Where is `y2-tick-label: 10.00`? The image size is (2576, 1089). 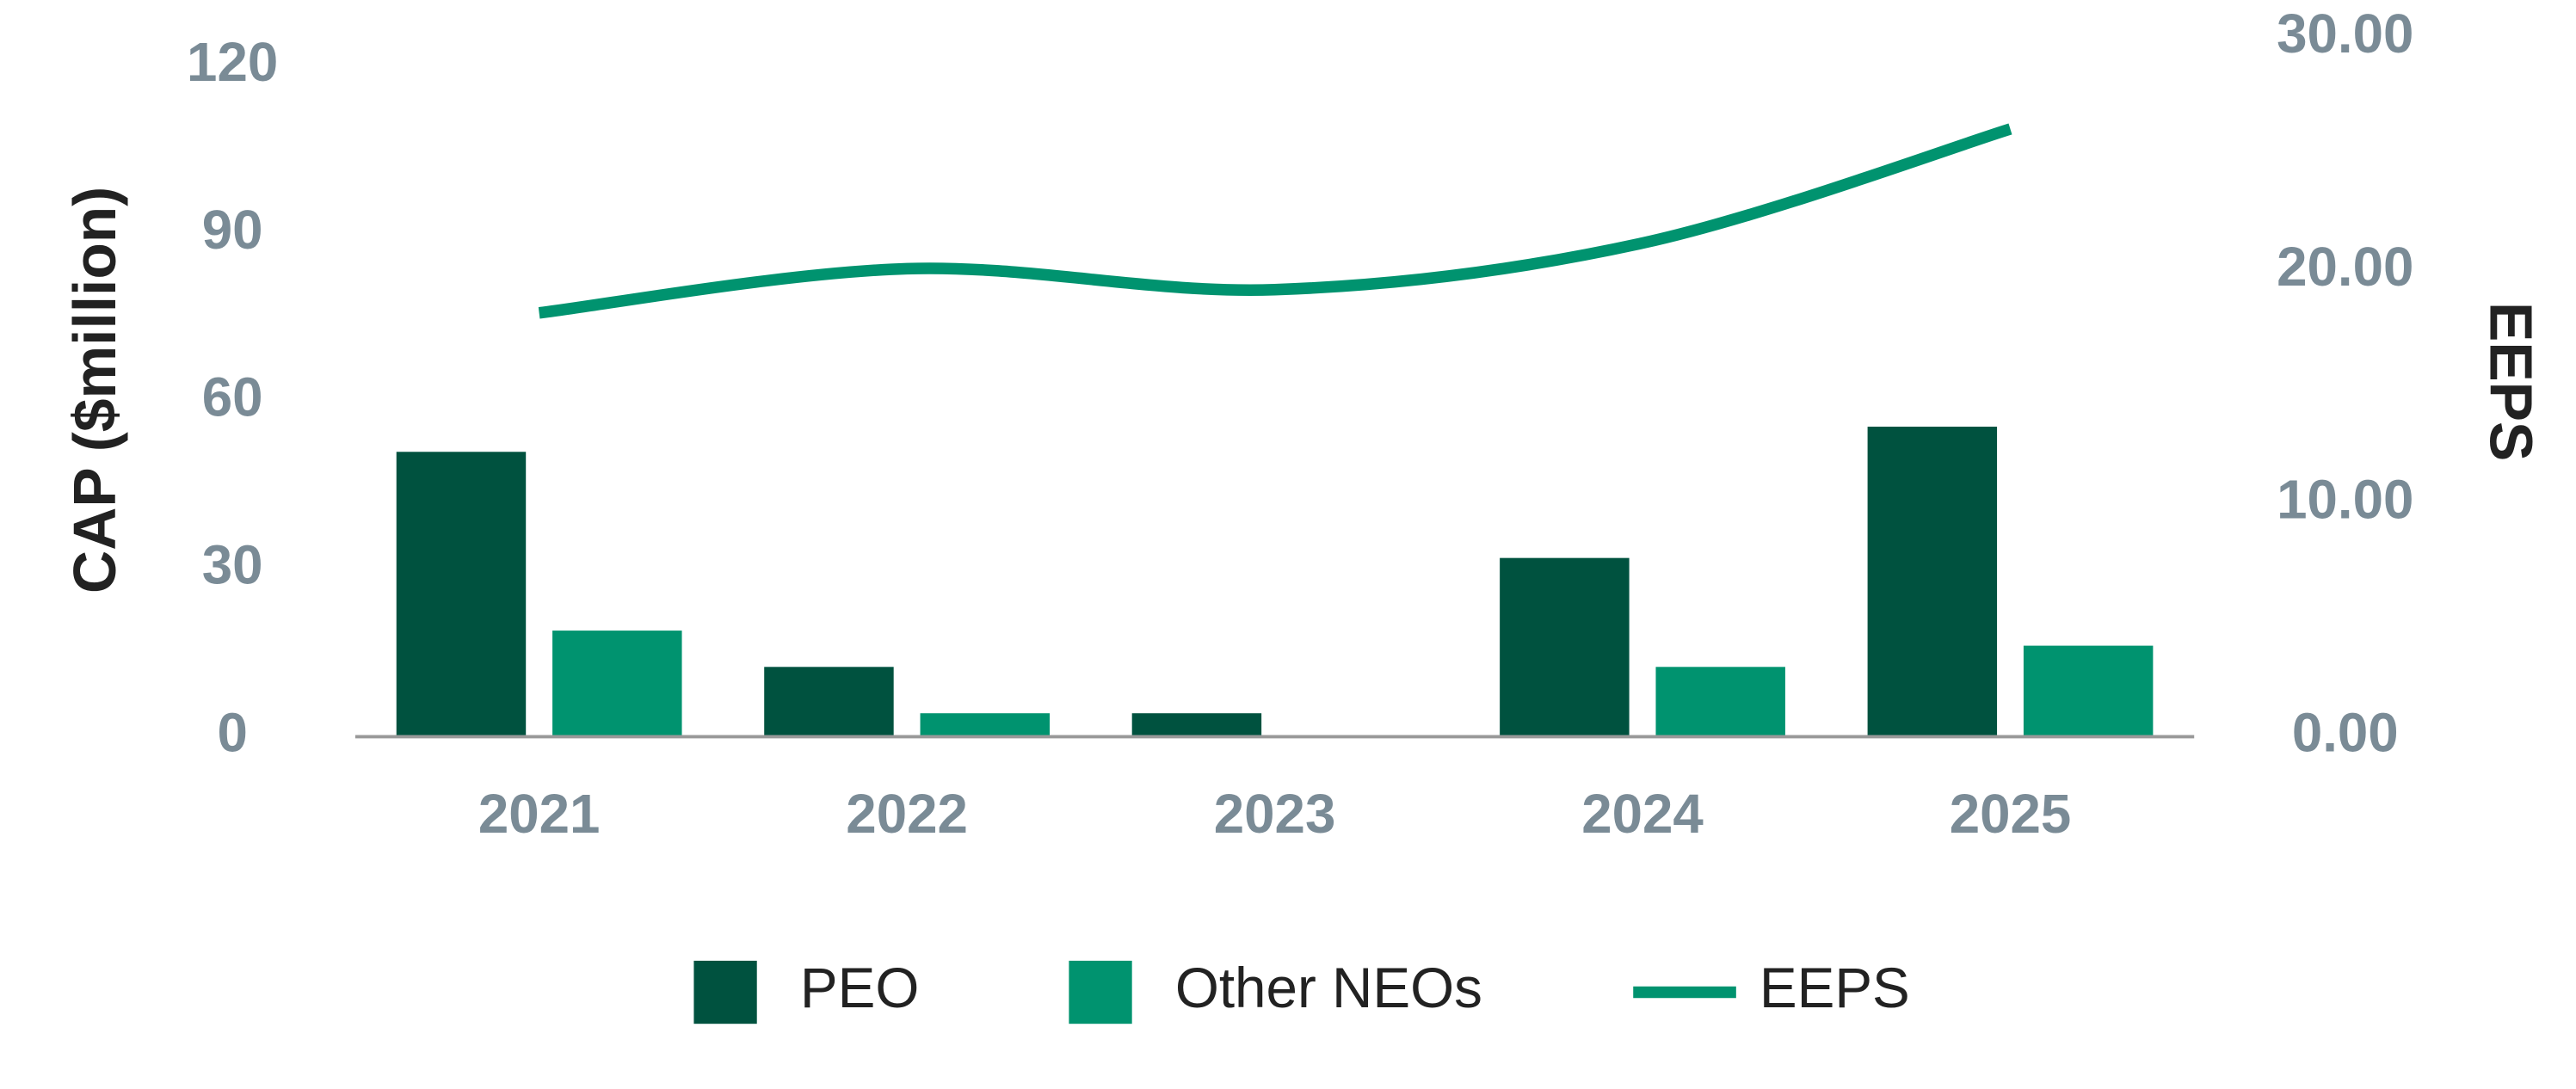
y2-tick-label: 10.00 is located at coordinates (2345, 501).